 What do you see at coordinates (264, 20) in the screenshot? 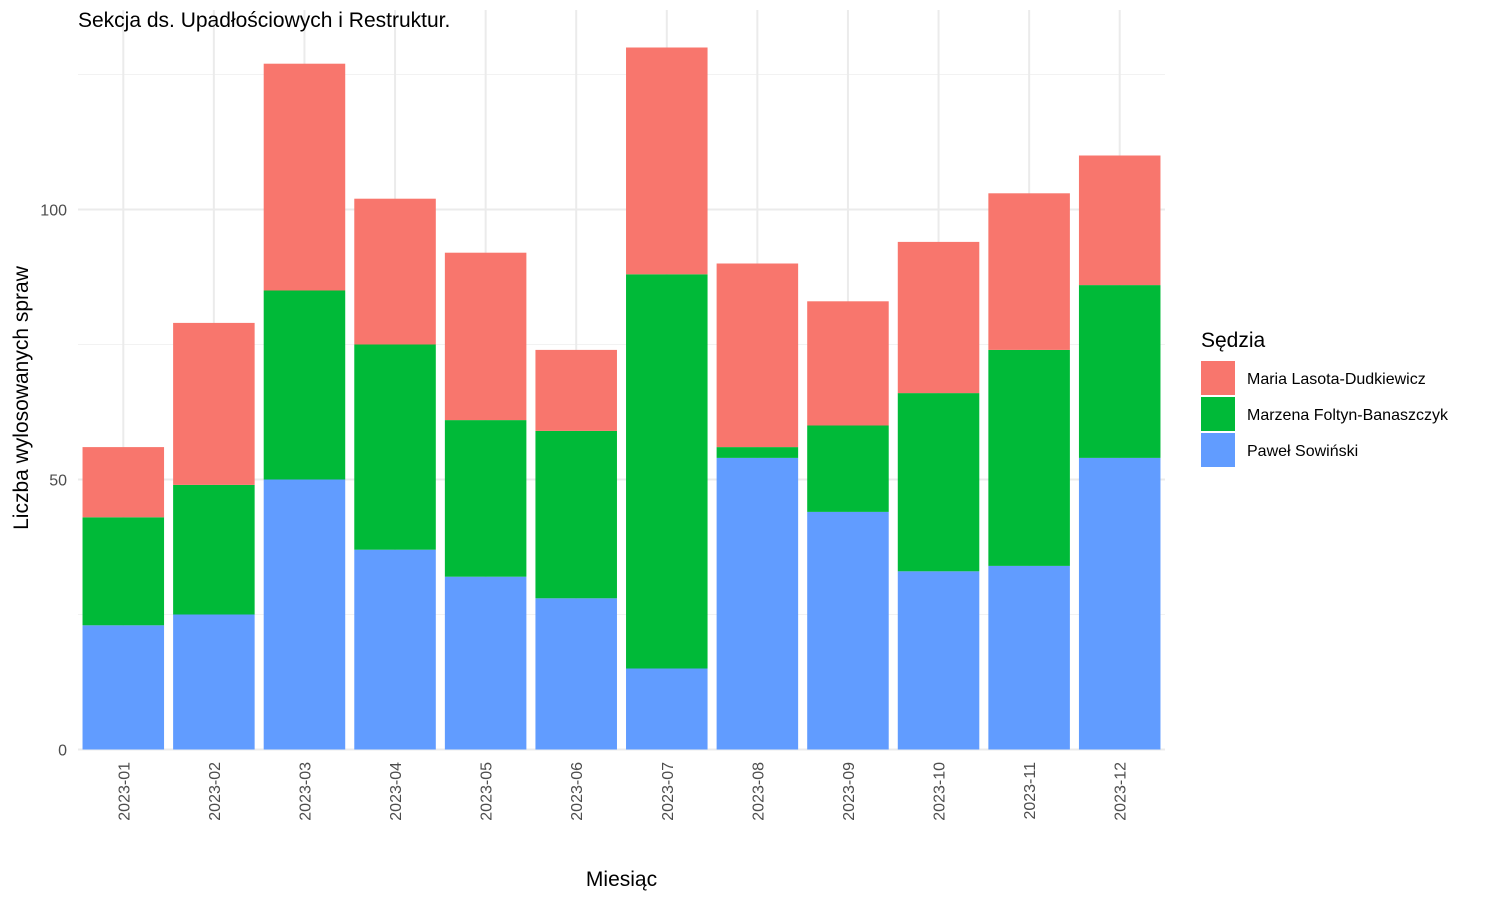
I see `chart-title: Sekcja ds. Upadłościowych i Restruktur.` at bounding box center [264, 20].